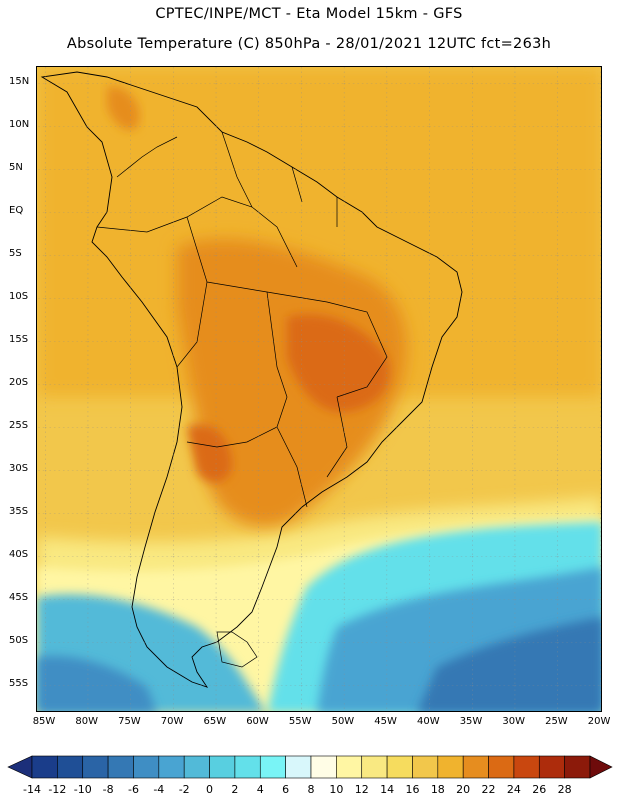 This screenshot has height=800, width=618. I want to click on colorbar-tick-label: 2, so click(235, 789).